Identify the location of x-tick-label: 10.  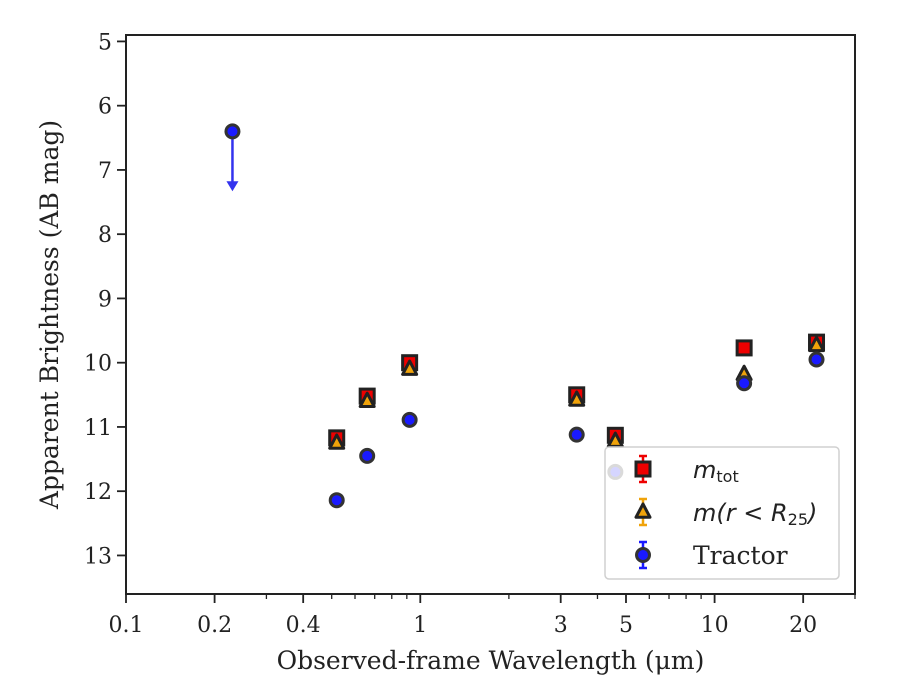
(715, 625).